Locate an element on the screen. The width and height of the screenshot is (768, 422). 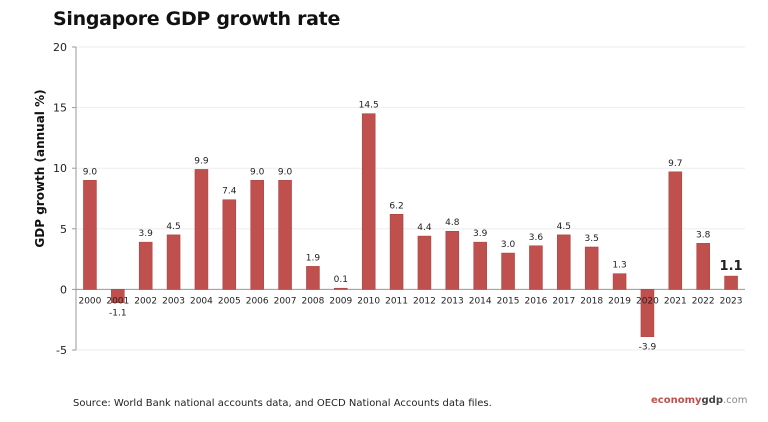
x-tick-label: 2016 is located at coordinates (535, 301).